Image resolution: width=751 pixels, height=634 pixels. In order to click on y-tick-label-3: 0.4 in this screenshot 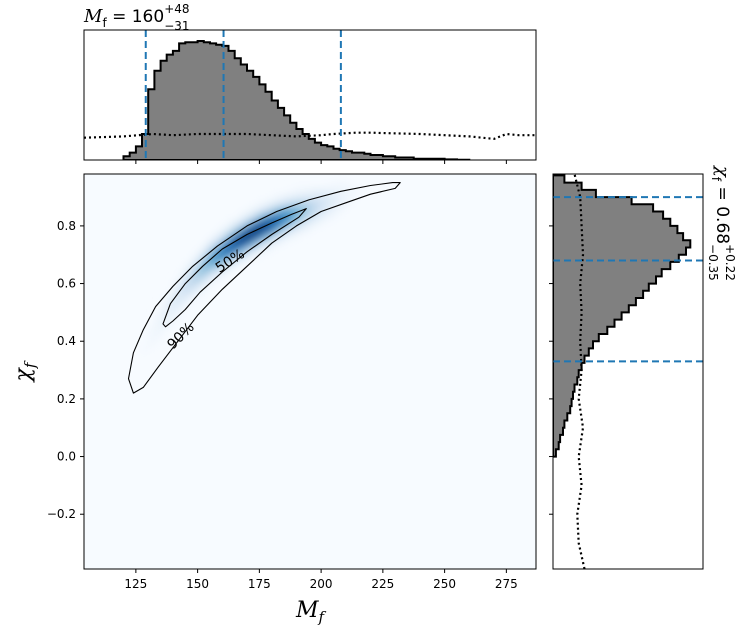, I will do `click(66, 341)`.